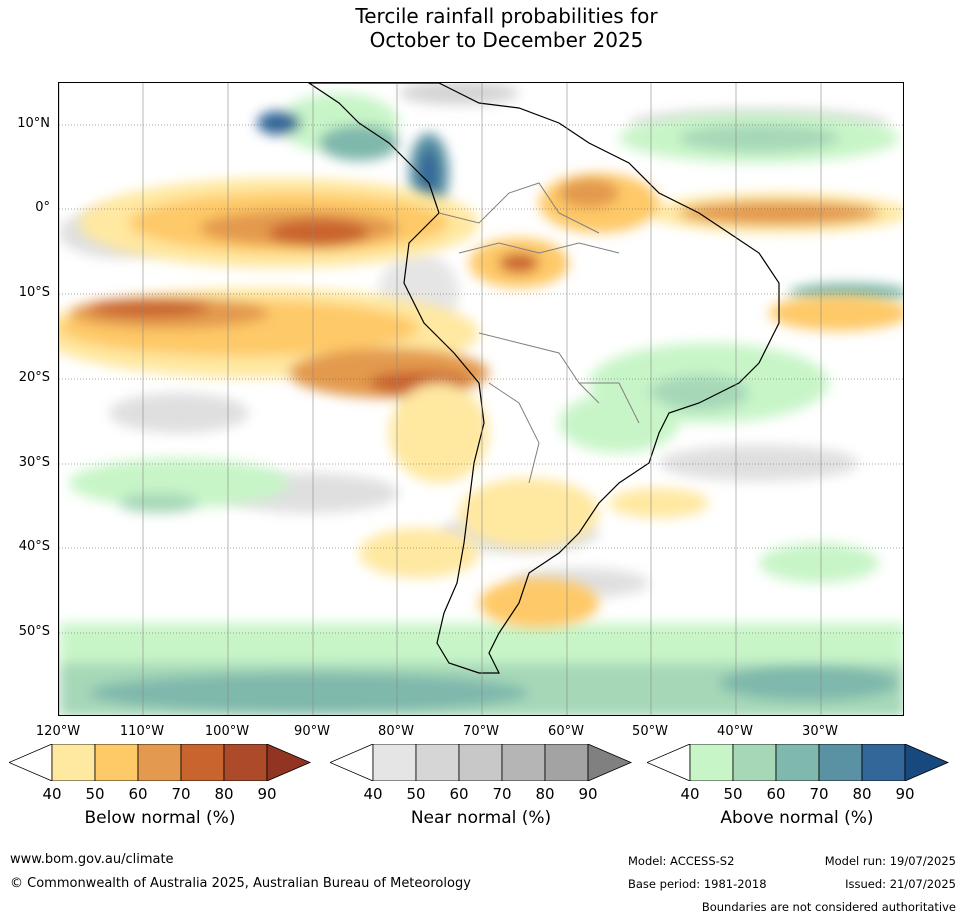 The image size is (965, 919). Describe the element at coordinates (890, 861) in the screenshot. I see `model-run-text: Model run: 19/07/2025` at that location.